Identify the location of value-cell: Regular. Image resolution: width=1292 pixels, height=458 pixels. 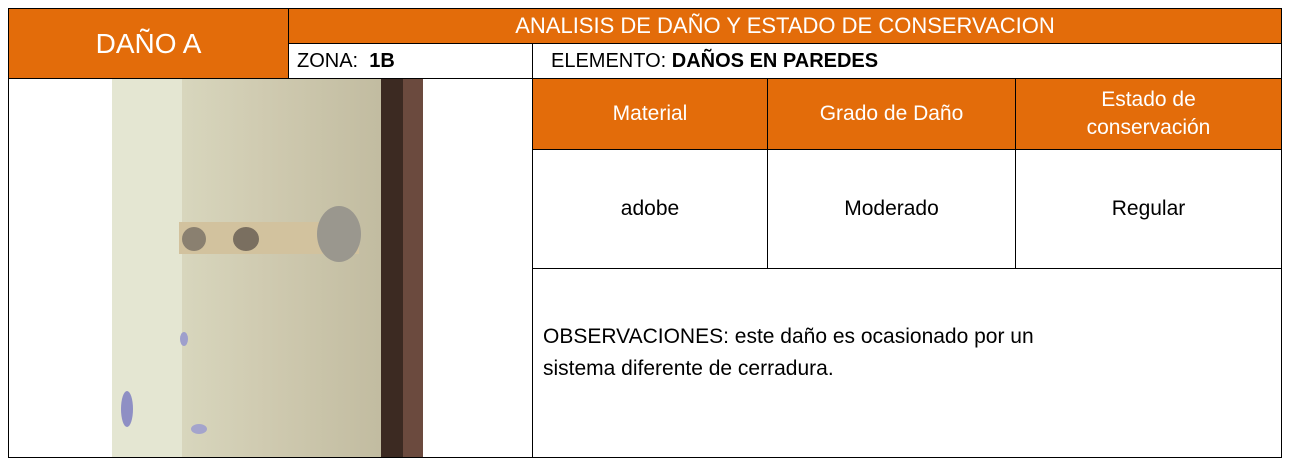
(1148, 209).